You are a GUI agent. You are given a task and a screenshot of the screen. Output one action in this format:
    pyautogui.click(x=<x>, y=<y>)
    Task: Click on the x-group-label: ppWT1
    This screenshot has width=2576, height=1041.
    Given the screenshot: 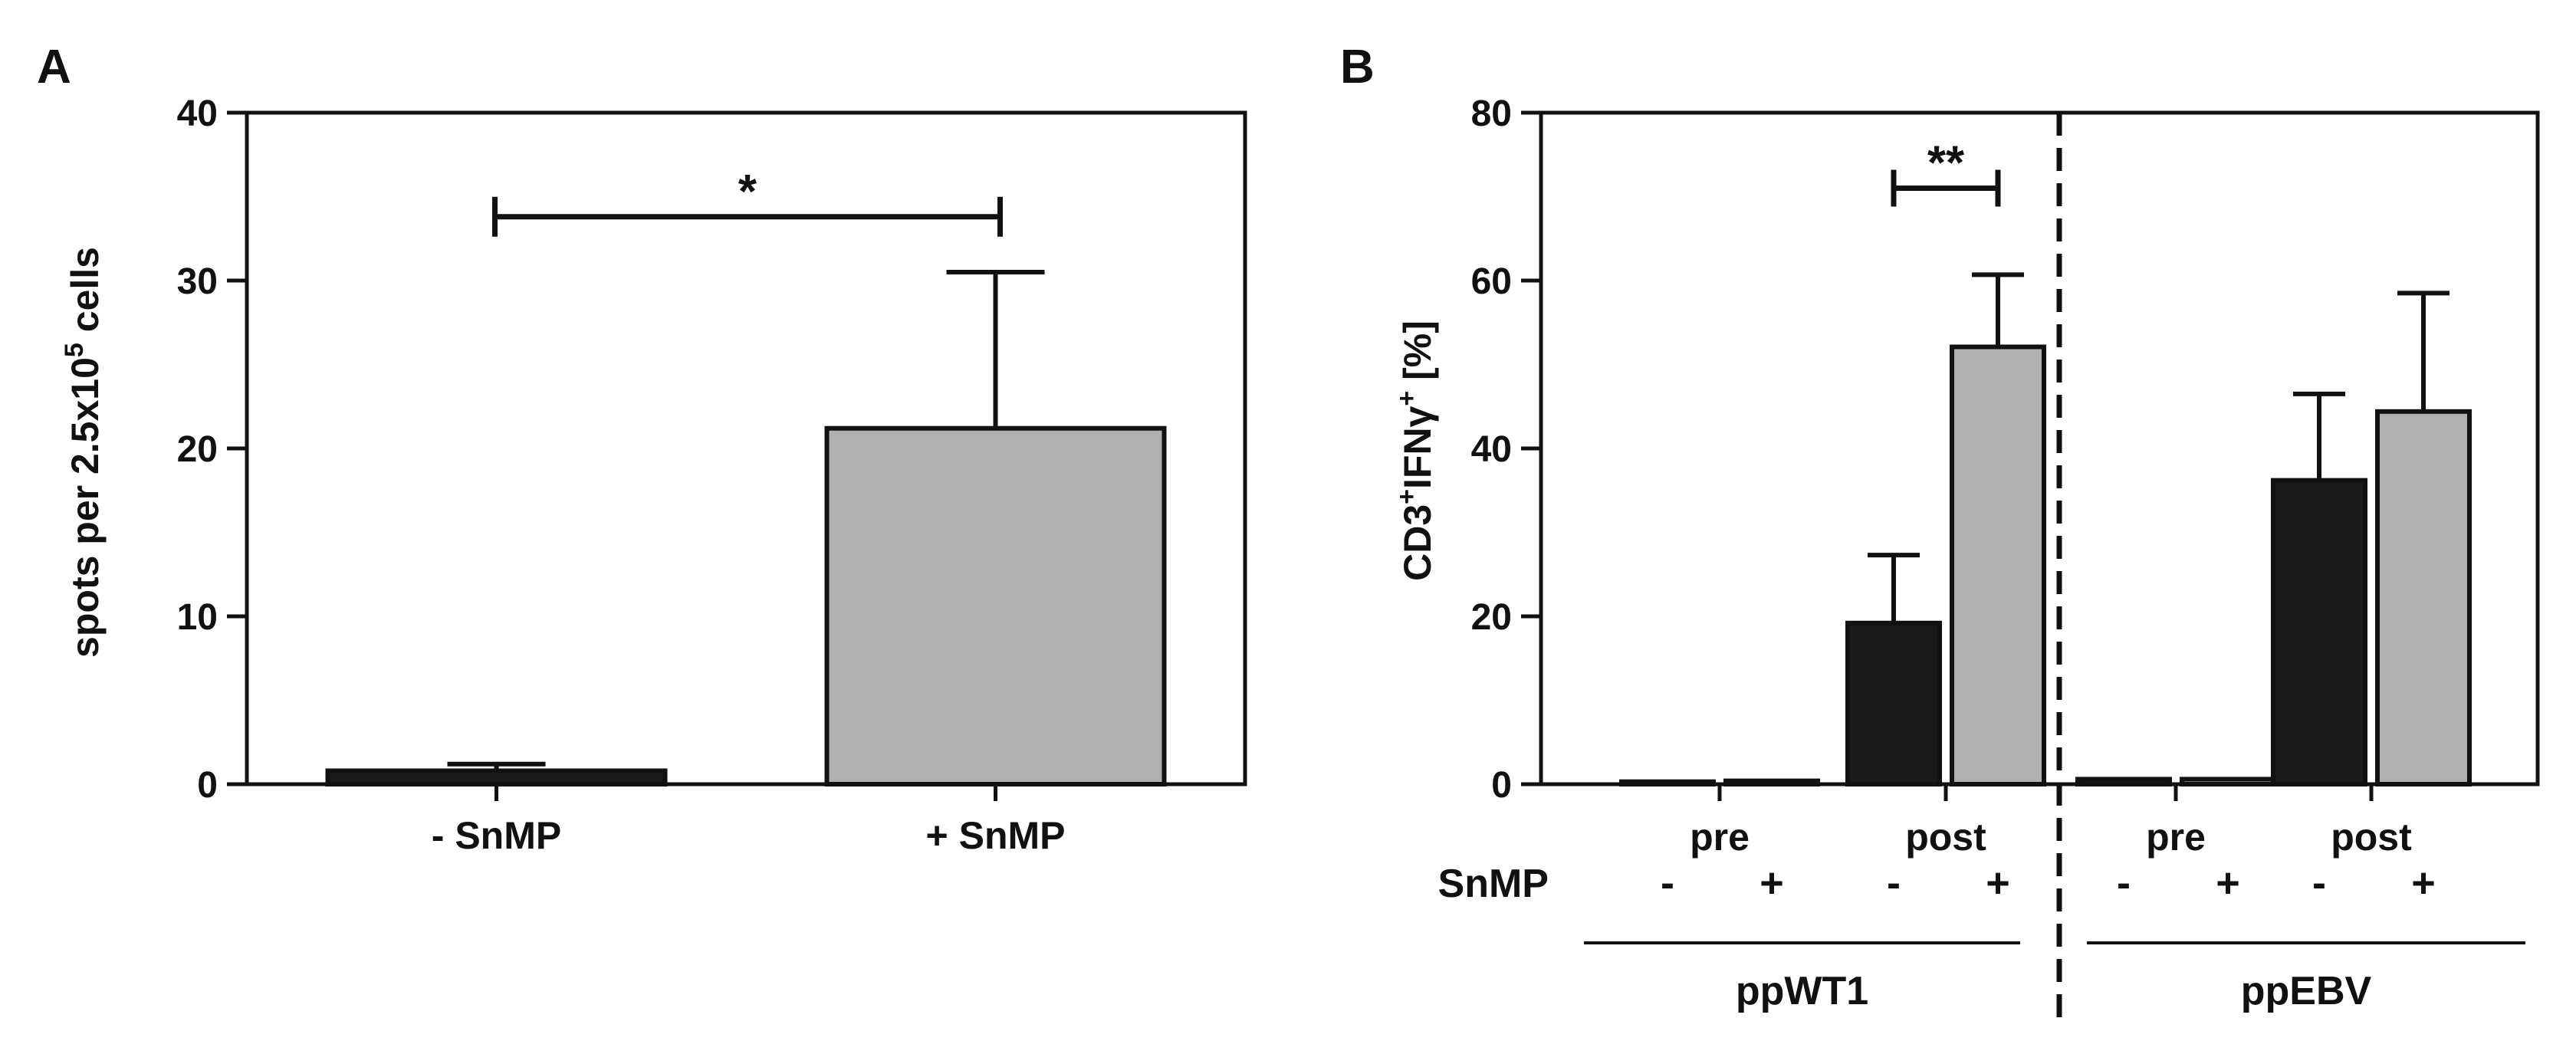 What is the action you would take?
    pyautogui.click(x=1802, y=991)
    